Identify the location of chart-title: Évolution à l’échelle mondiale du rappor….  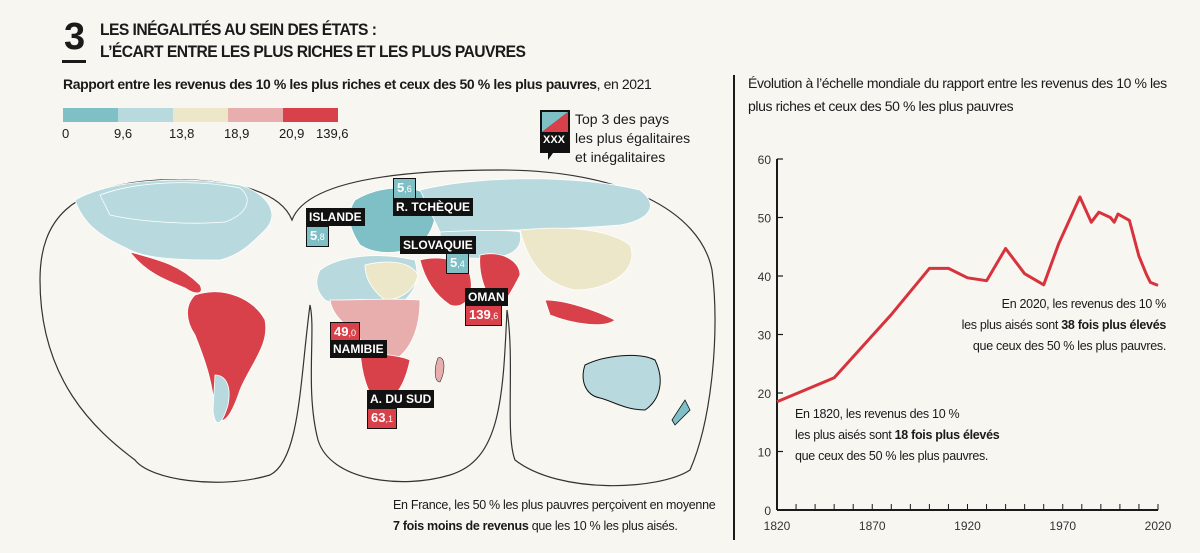
(957, 94).